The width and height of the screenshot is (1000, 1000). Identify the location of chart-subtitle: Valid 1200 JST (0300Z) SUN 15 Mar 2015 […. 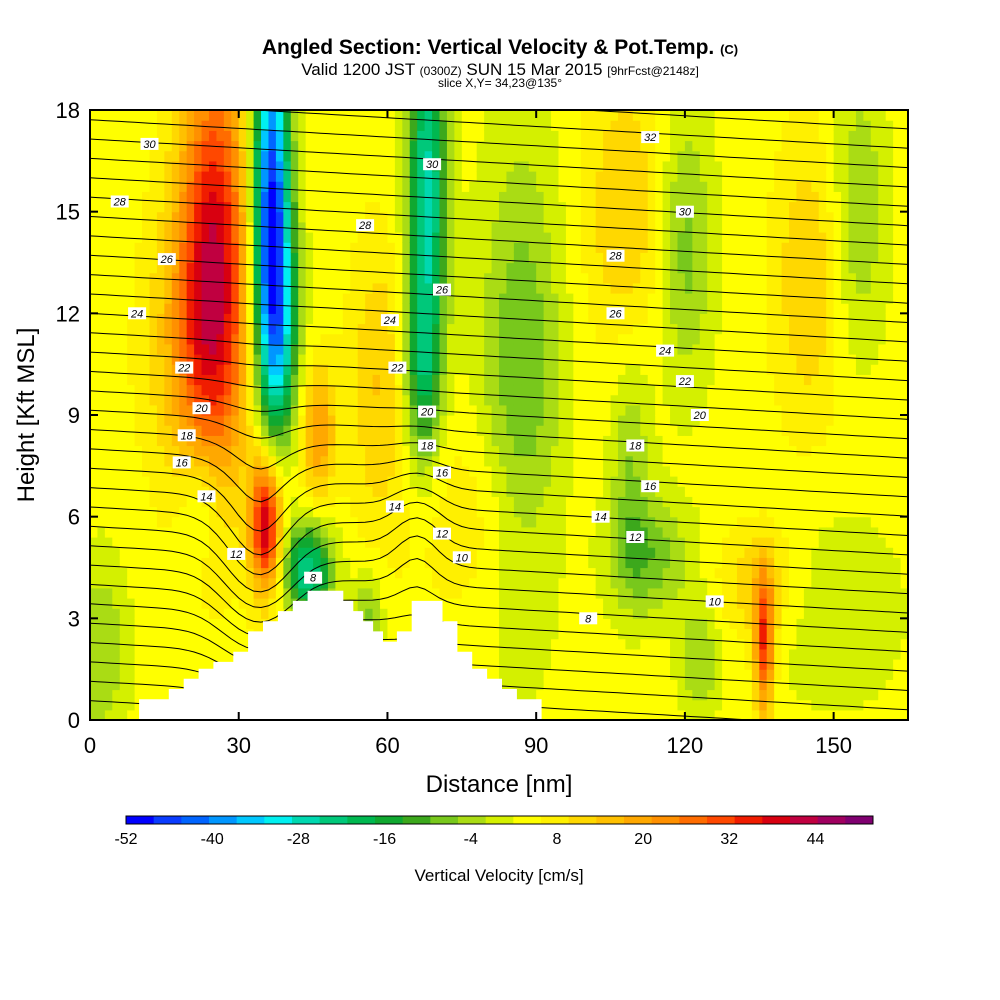
(500, 70).